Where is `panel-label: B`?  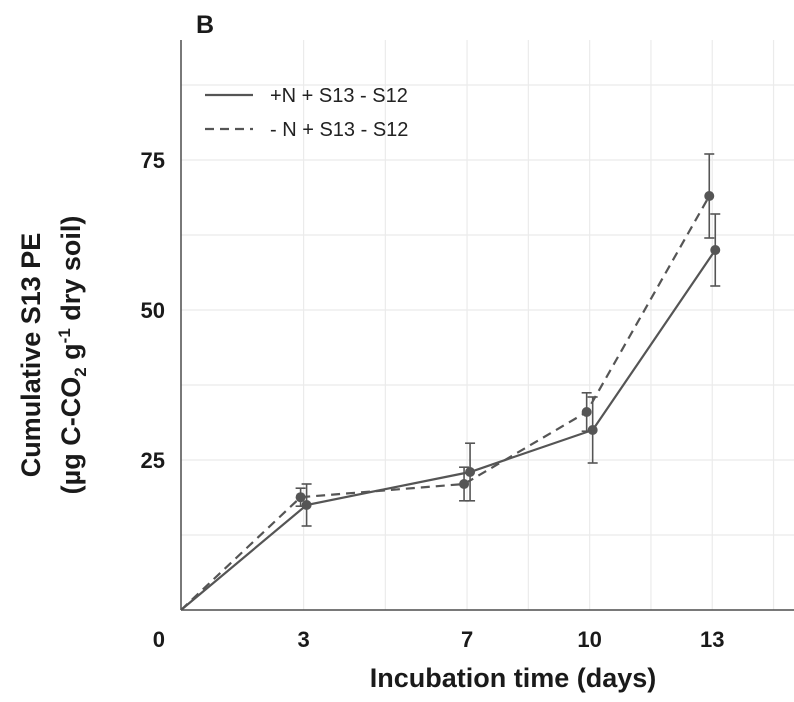 panel-label: B is located at coordinates (205, 25).